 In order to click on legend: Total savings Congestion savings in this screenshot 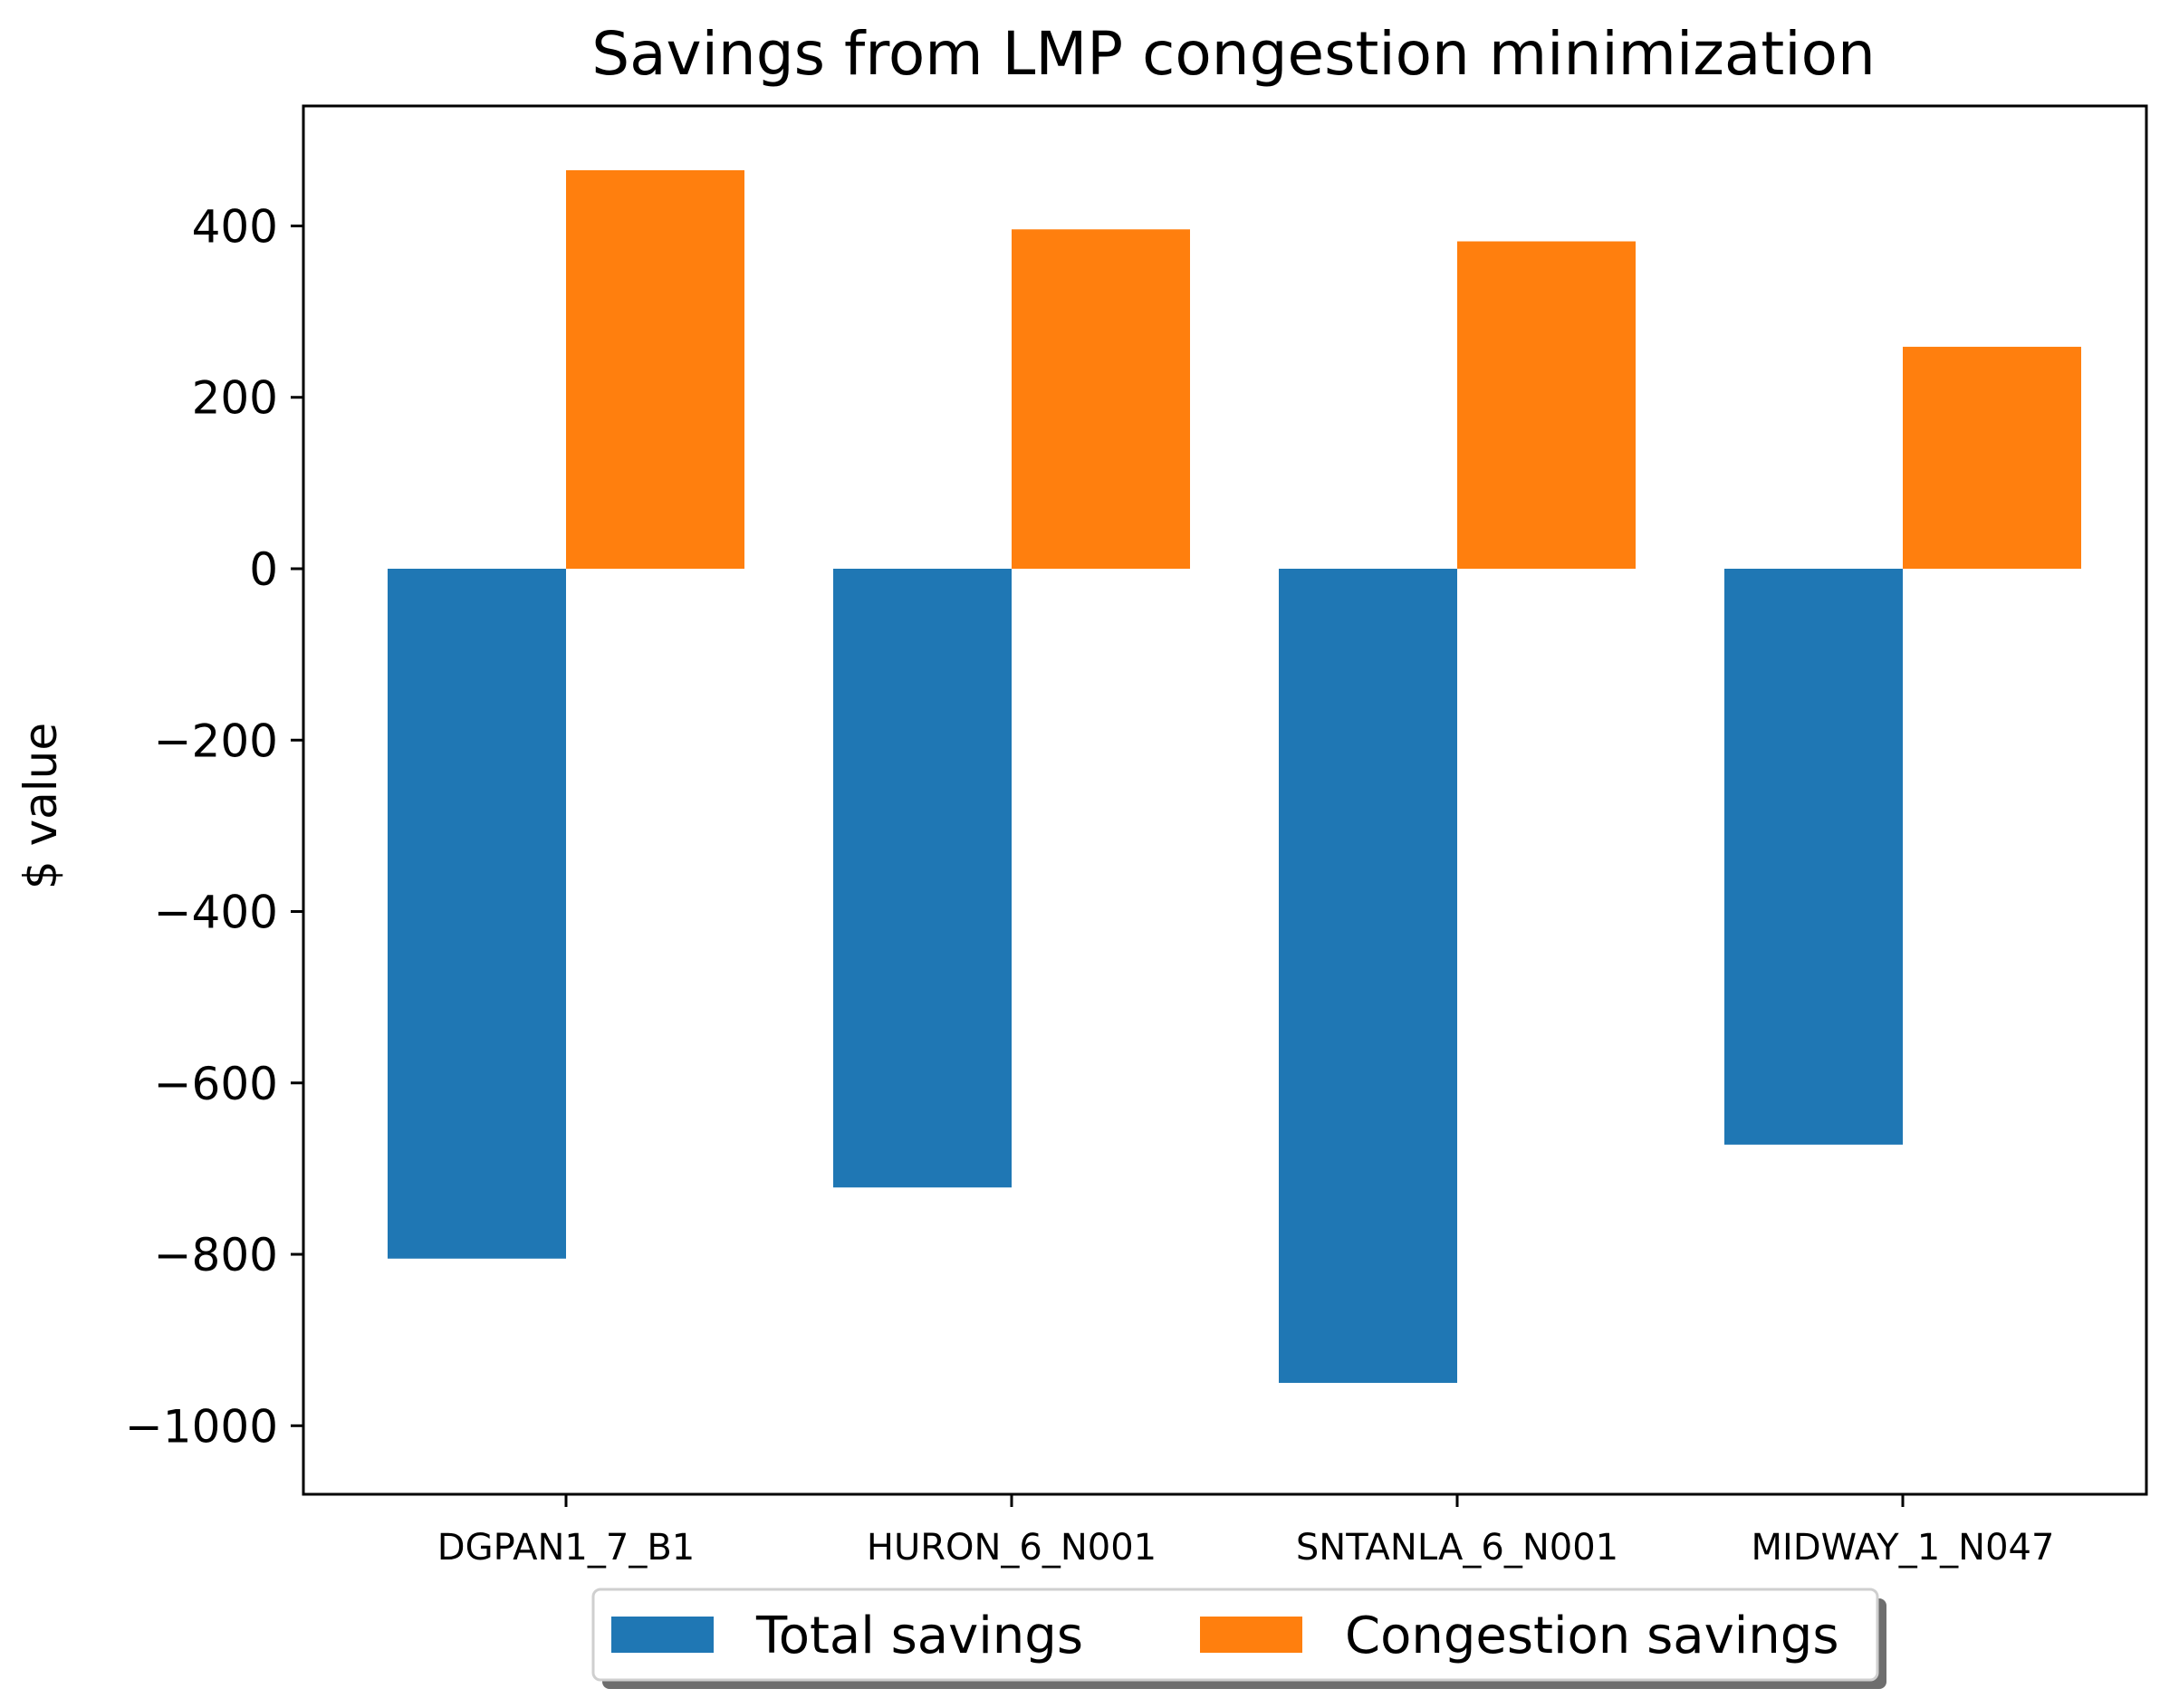, I will do `click(1238, 1638)`.